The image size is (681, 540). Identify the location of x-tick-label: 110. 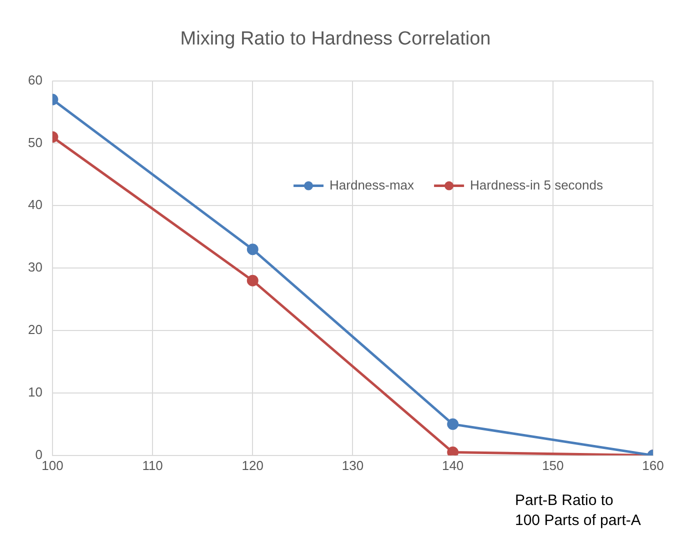
(152, 465).